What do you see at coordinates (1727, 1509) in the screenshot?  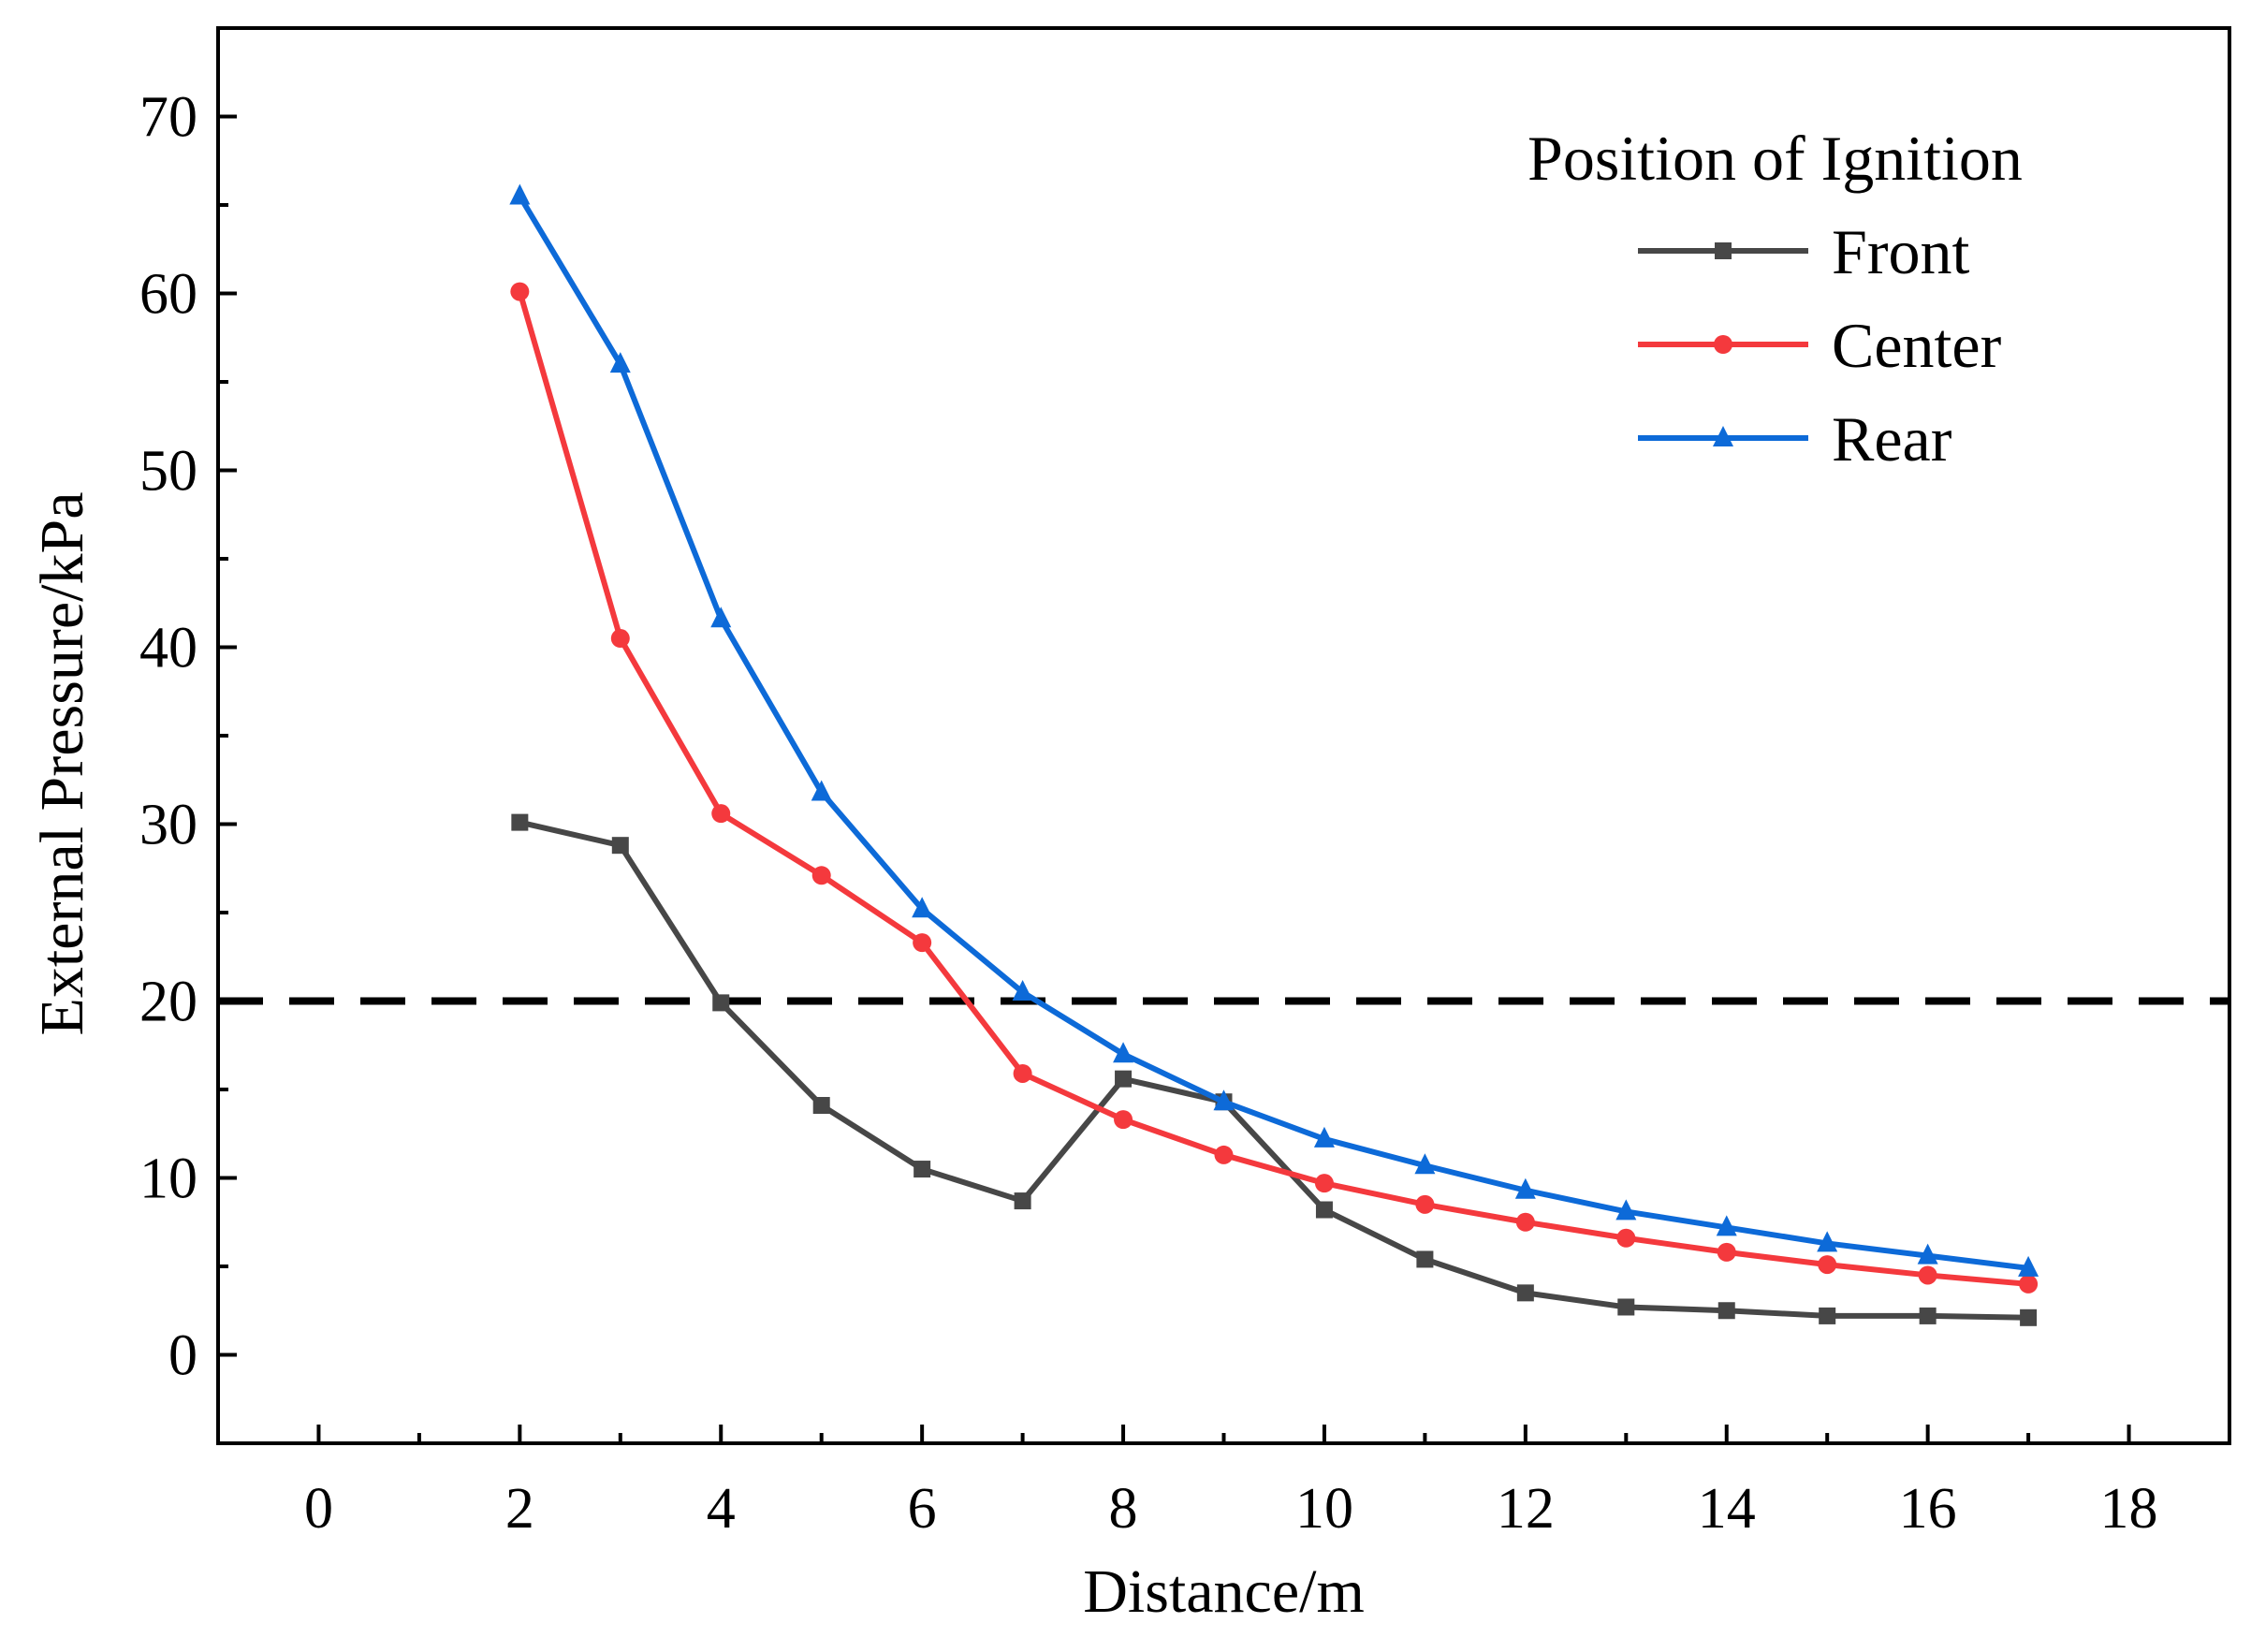 I see `x-tick-label: 14` at bounding box center [1727, 1509].